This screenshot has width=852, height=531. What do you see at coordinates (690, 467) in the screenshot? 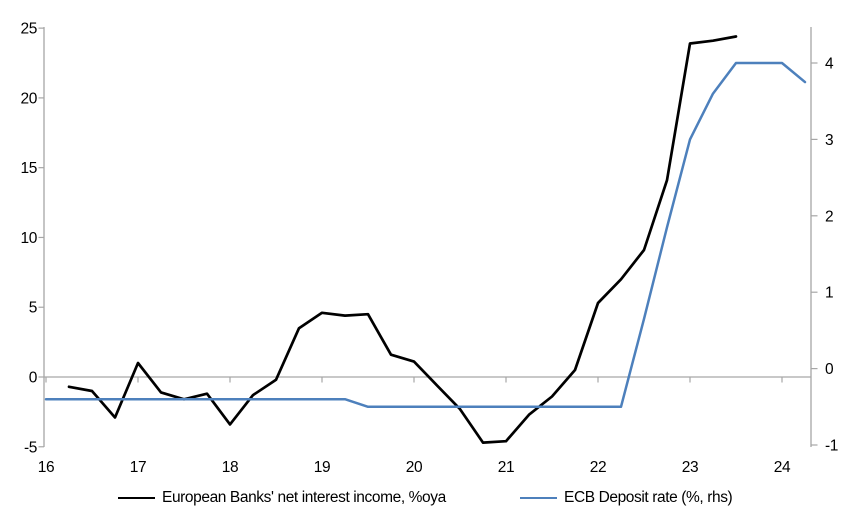
I see `x-axis-tick-label: 23` at bounding box center [690, 467].